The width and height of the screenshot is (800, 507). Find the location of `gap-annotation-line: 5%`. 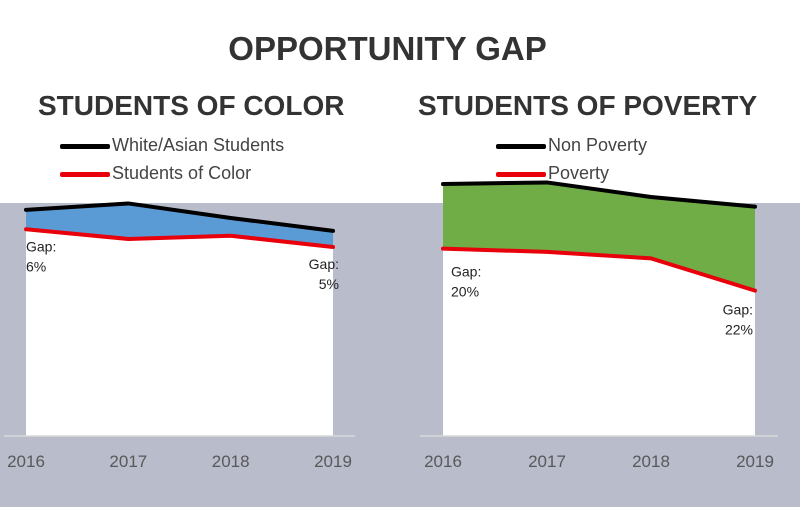

gap-annotation-line: 5% is located at coordinates (329, 284).